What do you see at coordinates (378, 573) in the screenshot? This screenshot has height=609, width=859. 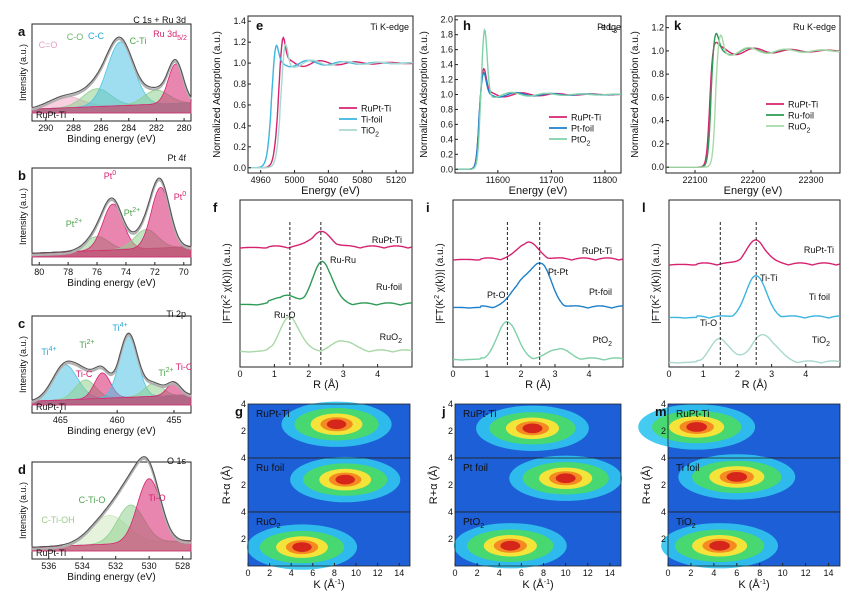 I see `x-tick-label: 12` at bounding box center [378, 573].